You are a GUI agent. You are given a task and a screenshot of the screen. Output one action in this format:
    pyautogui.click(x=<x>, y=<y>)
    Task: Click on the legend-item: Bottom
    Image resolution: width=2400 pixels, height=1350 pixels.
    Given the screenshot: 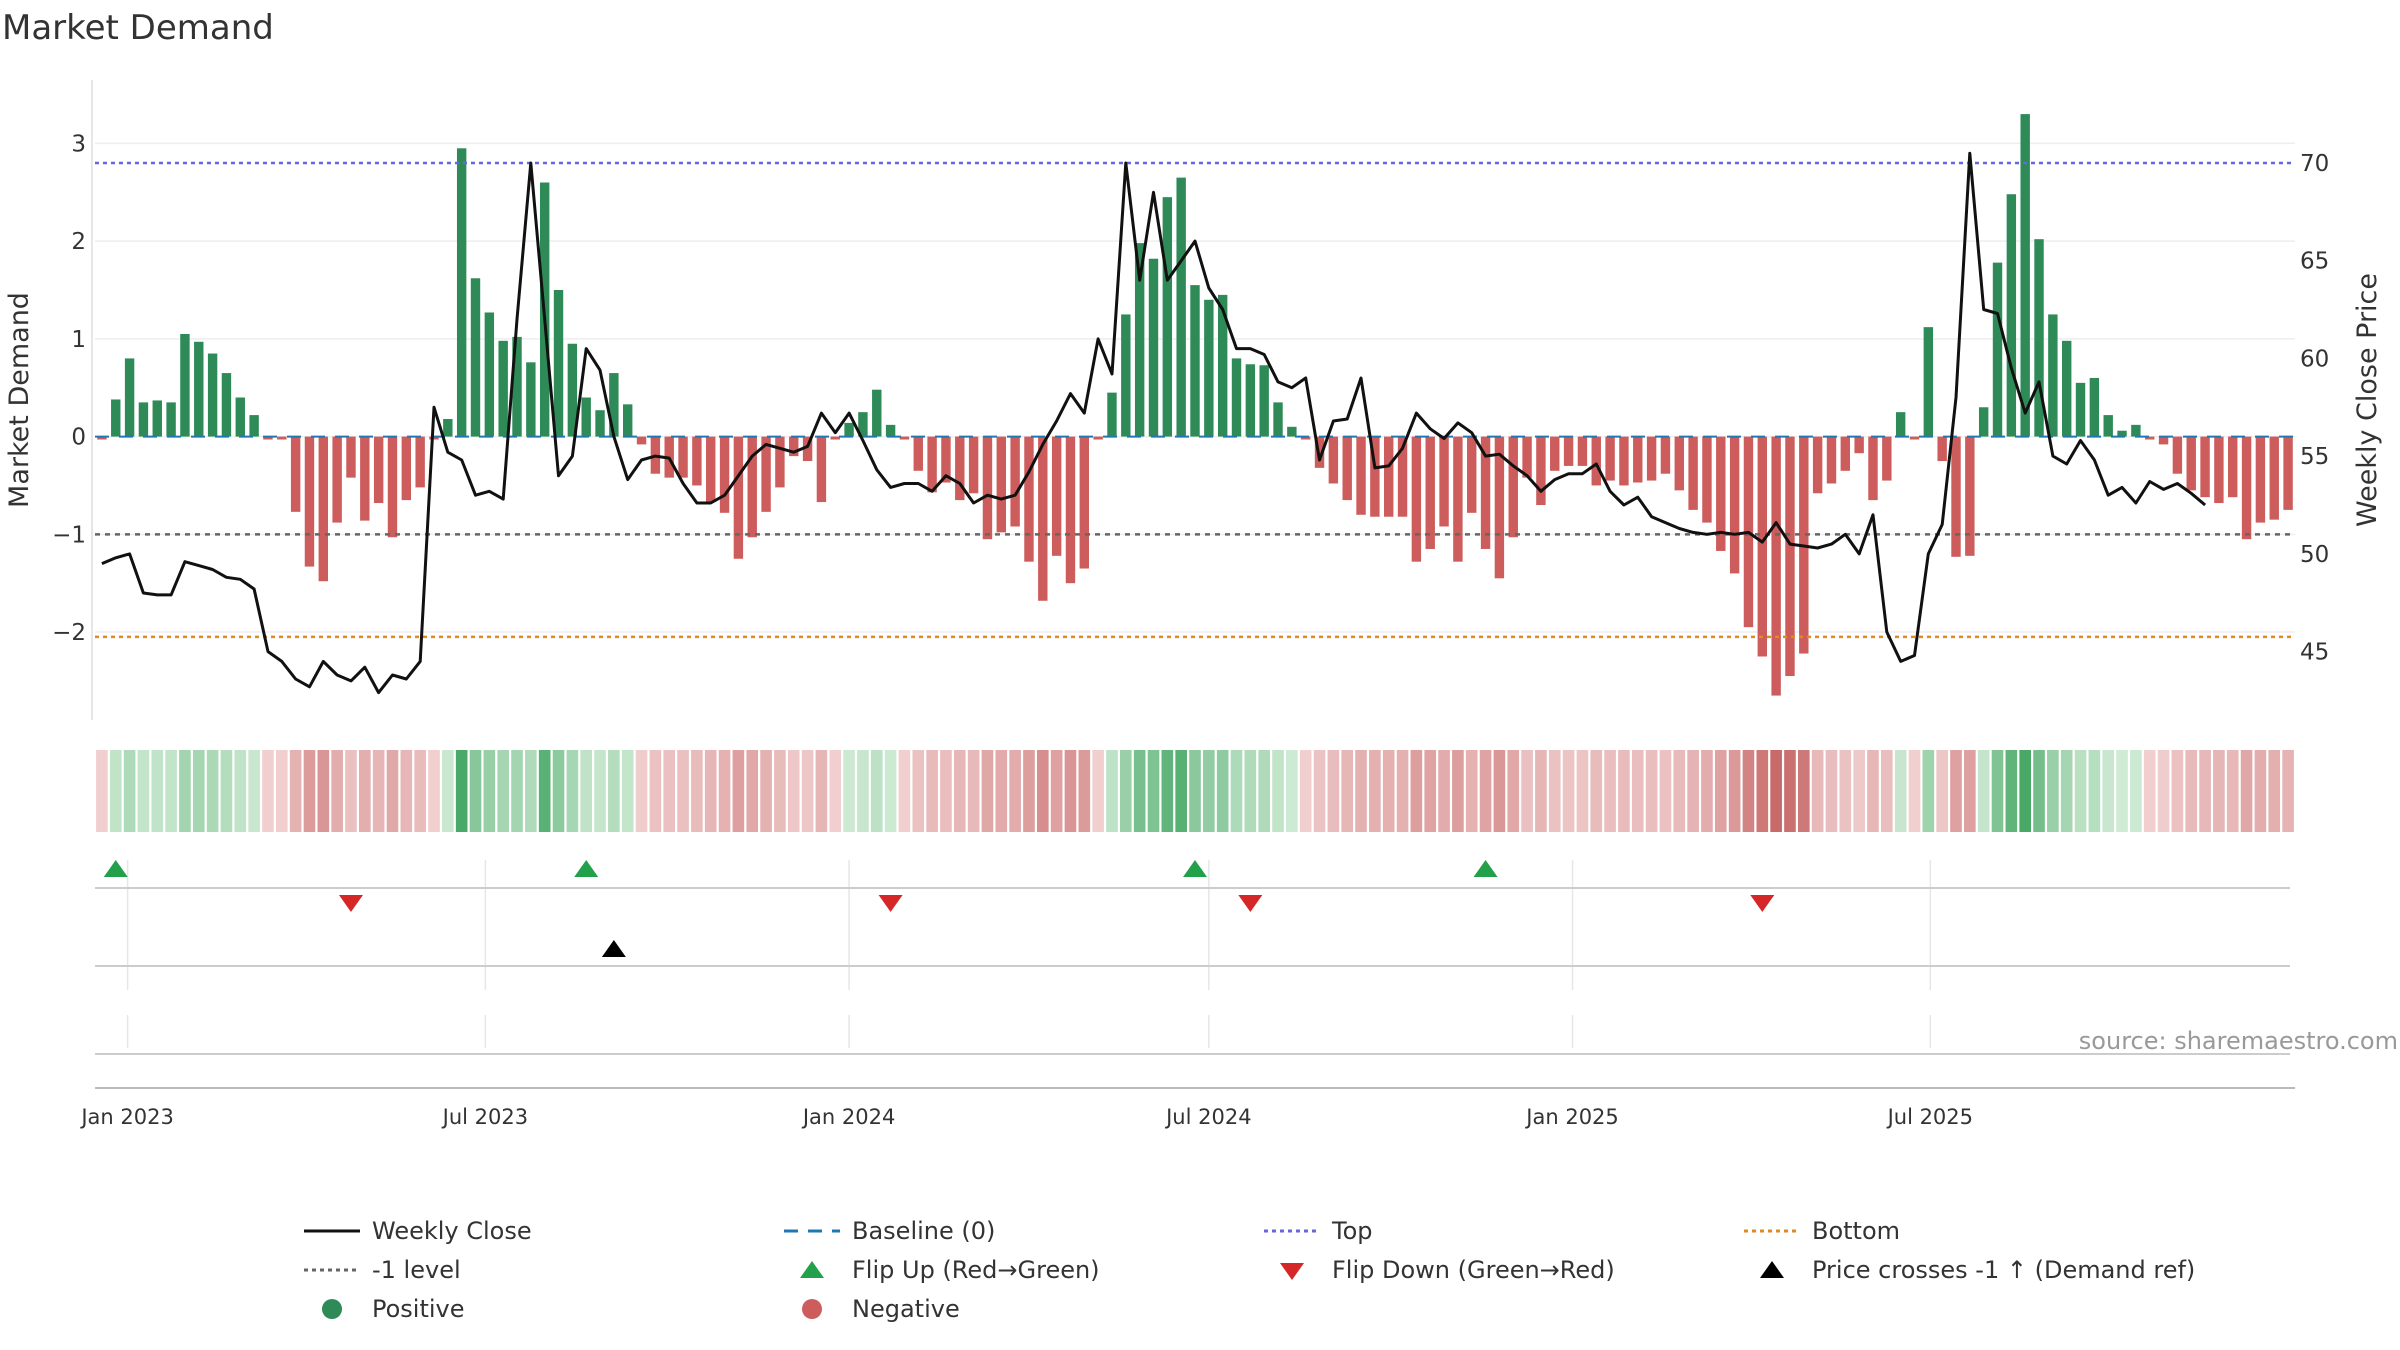 What is the action you would take?
    pyautogui.click(x=1995, y=1230)
    